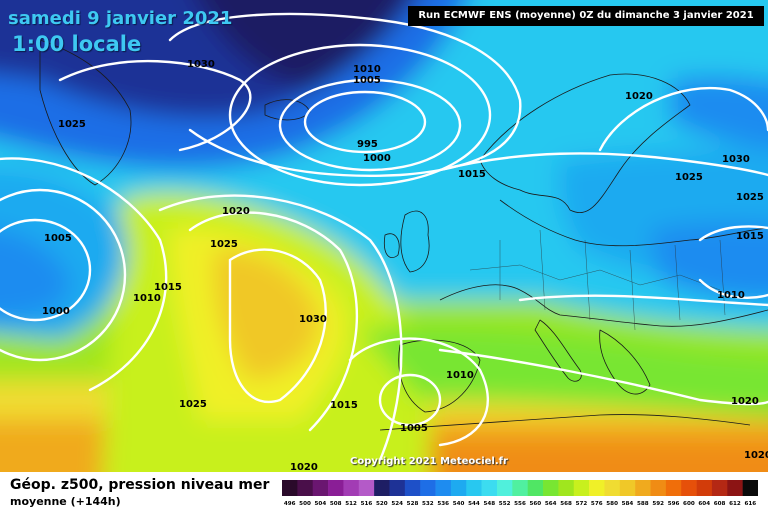  I want to click on legend-value: 612, so click(735, 504).